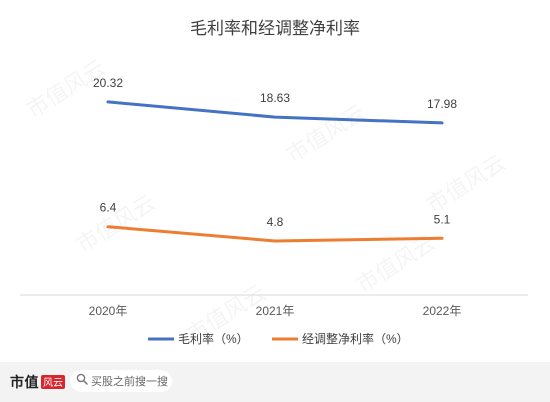  What do you see at coordinates (275, 222) in the screenshot?
I see `data-label-1-1: 4.8` at bounding box center [275, 222].